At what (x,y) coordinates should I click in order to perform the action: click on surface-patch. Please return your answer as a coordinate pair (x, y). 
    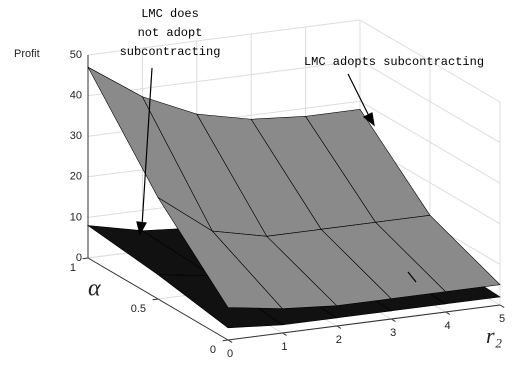
    Looking at the image, I should click on (437, 253).